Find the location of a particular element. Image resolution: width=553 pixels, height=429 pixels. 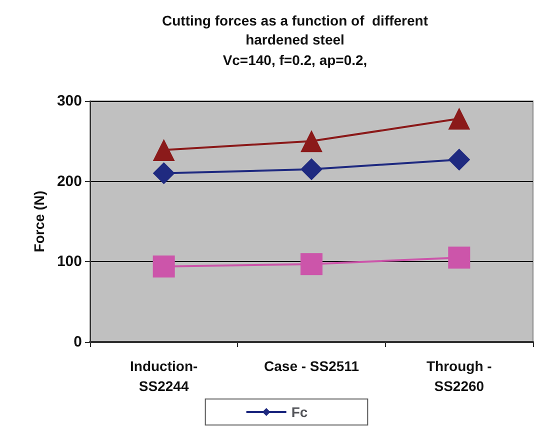

y-axis-title: Force (N) is located at coordinates (39, 221).